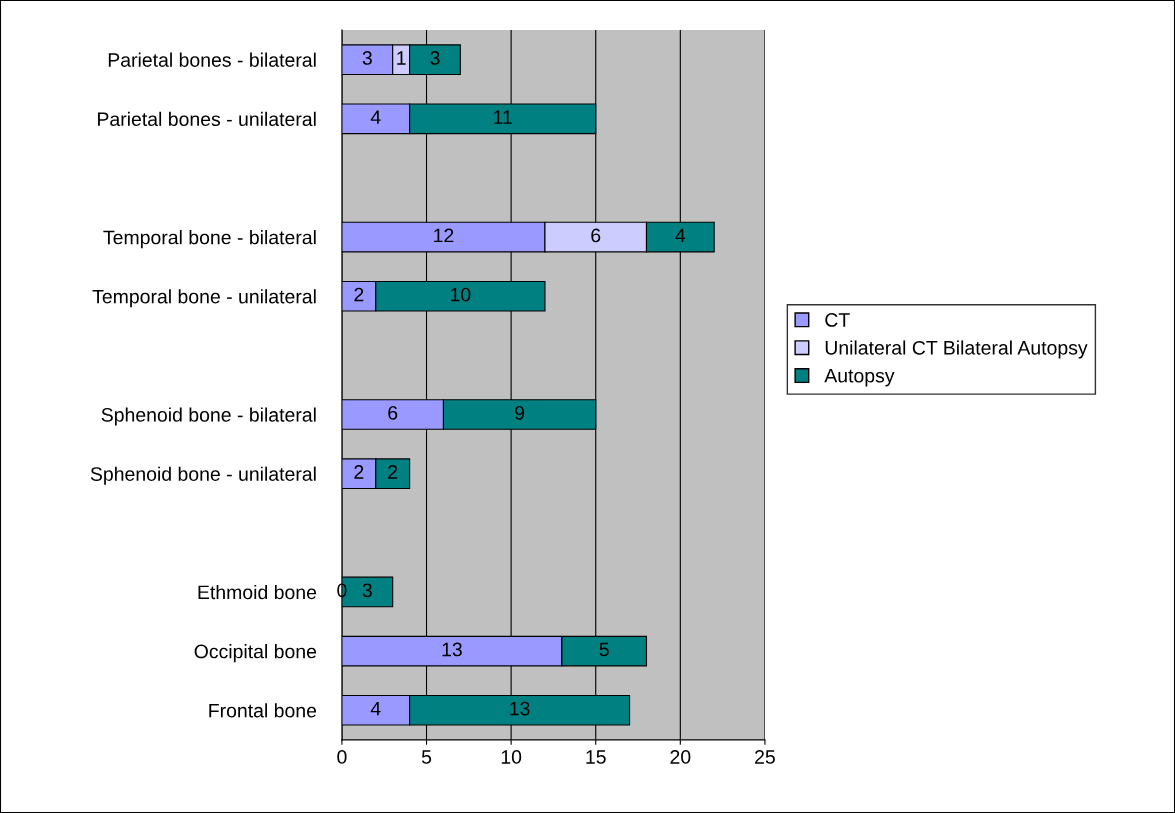 Image resolution: width=1175 pixels, height=813 pixels. Describe the element at coordinates (342, 757) in the screenshot. I see `x-tick-label: 0` at that location.